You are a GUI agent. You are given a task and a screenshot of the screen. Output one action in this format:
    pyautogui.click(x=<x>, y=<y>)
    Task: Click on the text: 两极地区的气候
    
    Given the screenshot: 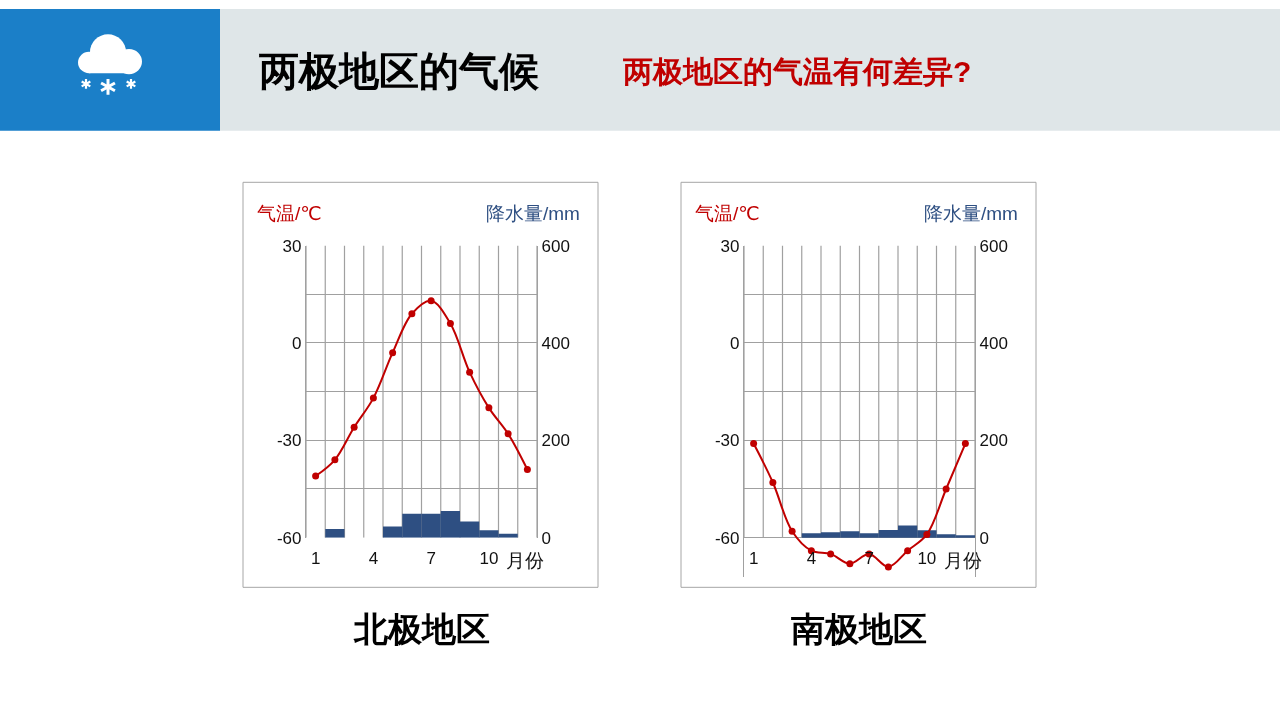 What is the action you would take?
    pyautogui.click(x=399, y=71)
    